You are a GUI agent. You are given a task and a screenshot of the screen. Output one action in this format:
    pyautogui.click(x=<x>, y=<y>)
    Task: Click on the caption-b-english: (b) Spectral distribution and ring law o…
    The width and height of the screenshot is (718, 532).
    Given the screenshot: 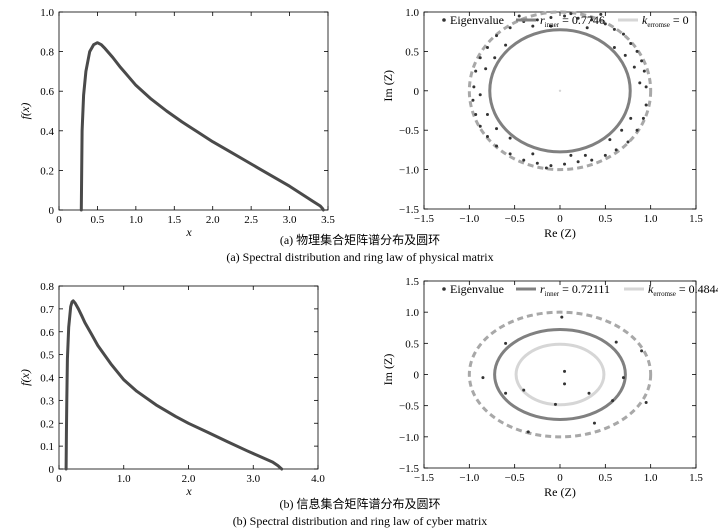 What is the action you would take?
    pyautogui.click(x=360, y=521)
    